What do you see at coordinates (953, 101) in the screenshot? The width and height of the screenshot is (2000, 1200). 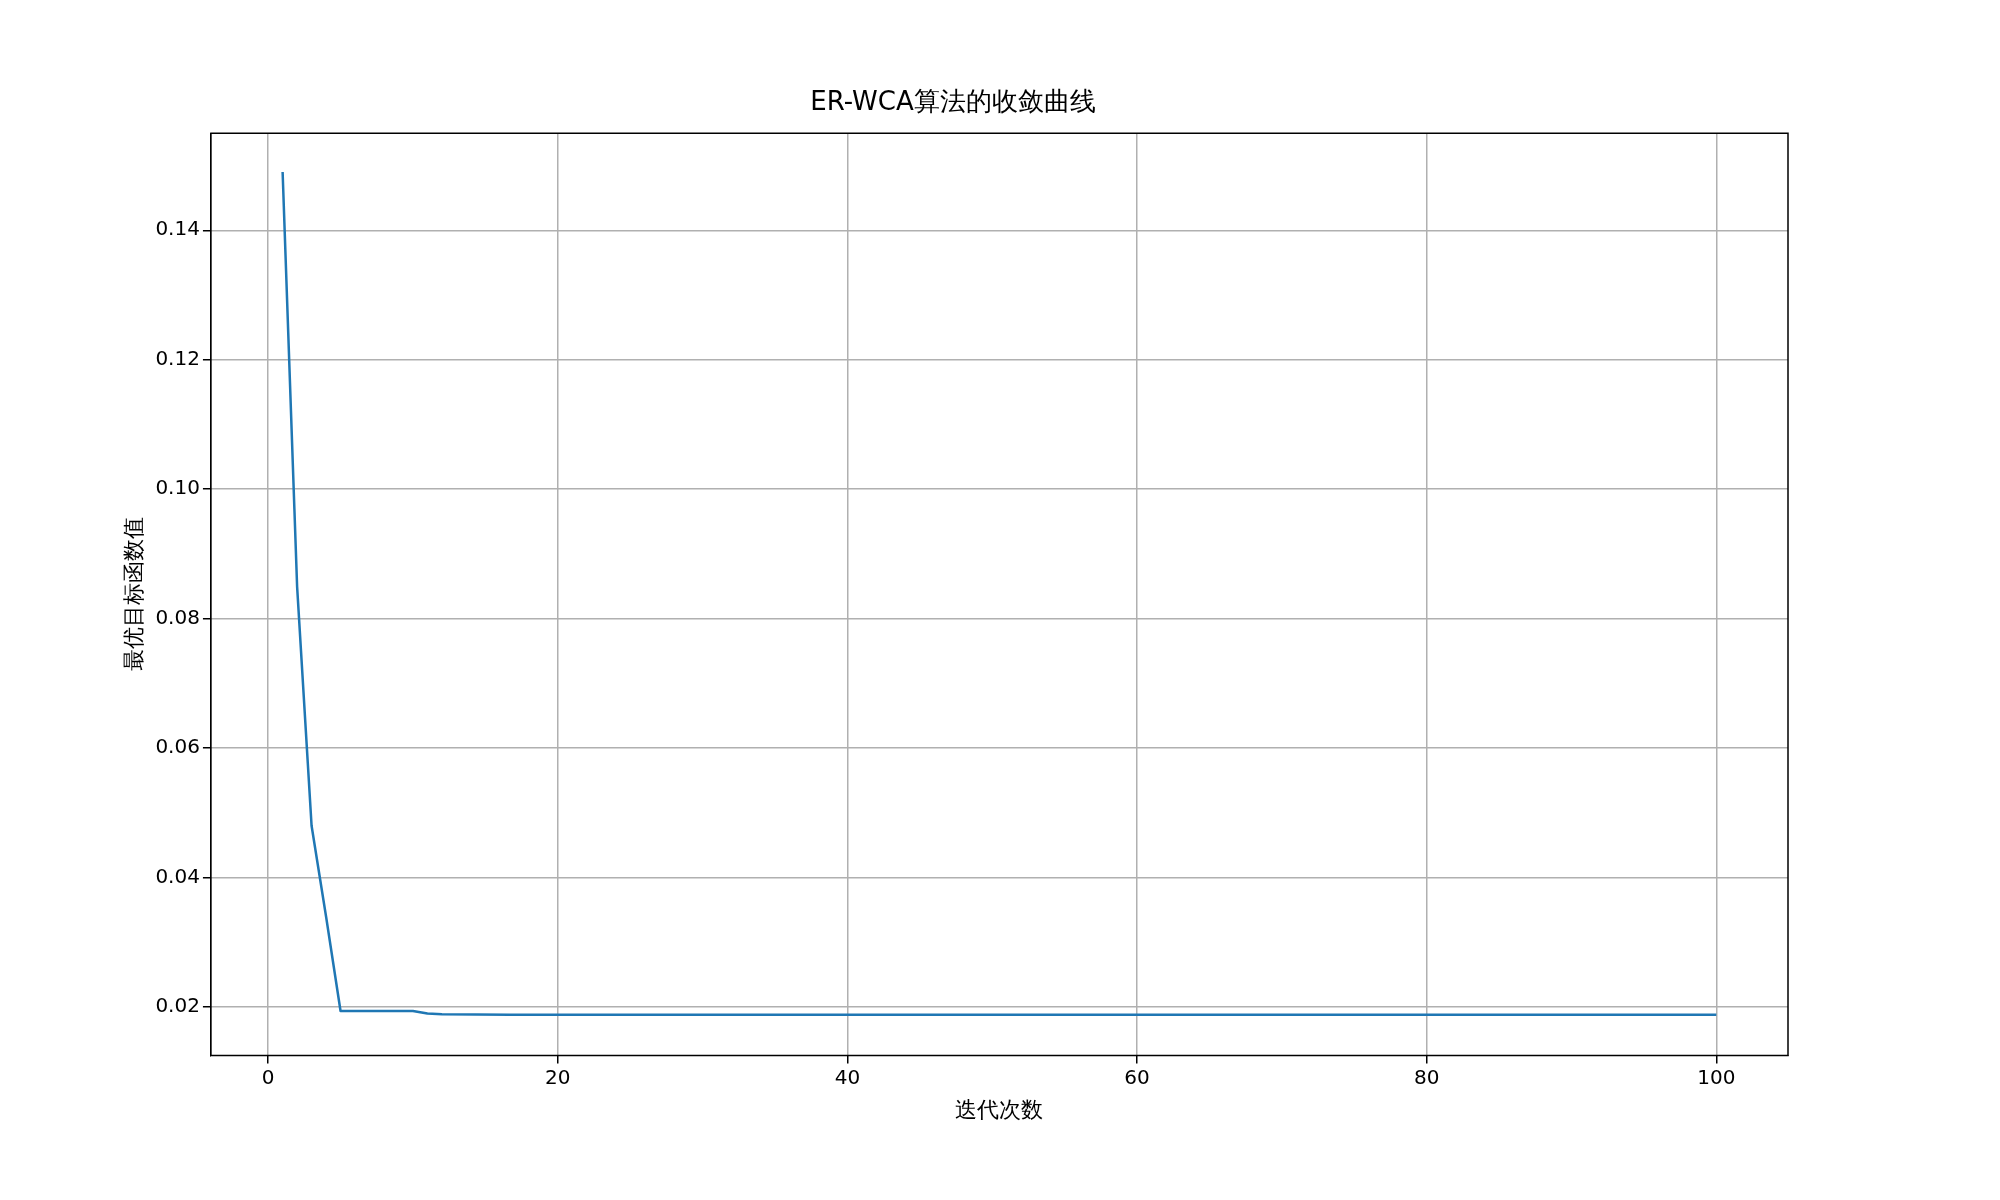 I see `chart-title: ER-WCA算法的收敛曲线` at bounding box center [953, 101].